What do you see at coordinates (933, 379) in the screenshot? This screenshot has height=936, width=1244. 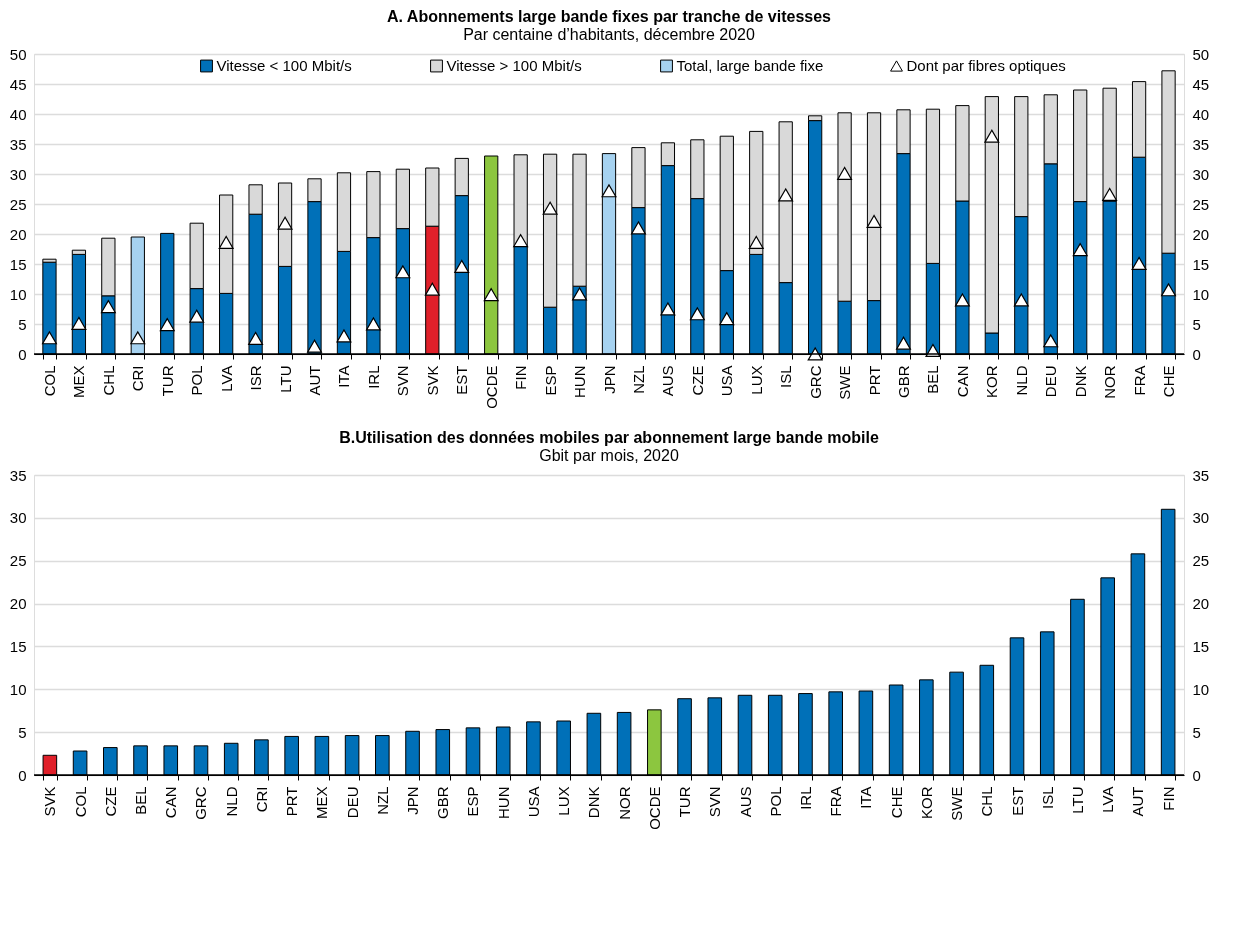 I see `x-tick-label: BEL` at bounding box center [933, 379].